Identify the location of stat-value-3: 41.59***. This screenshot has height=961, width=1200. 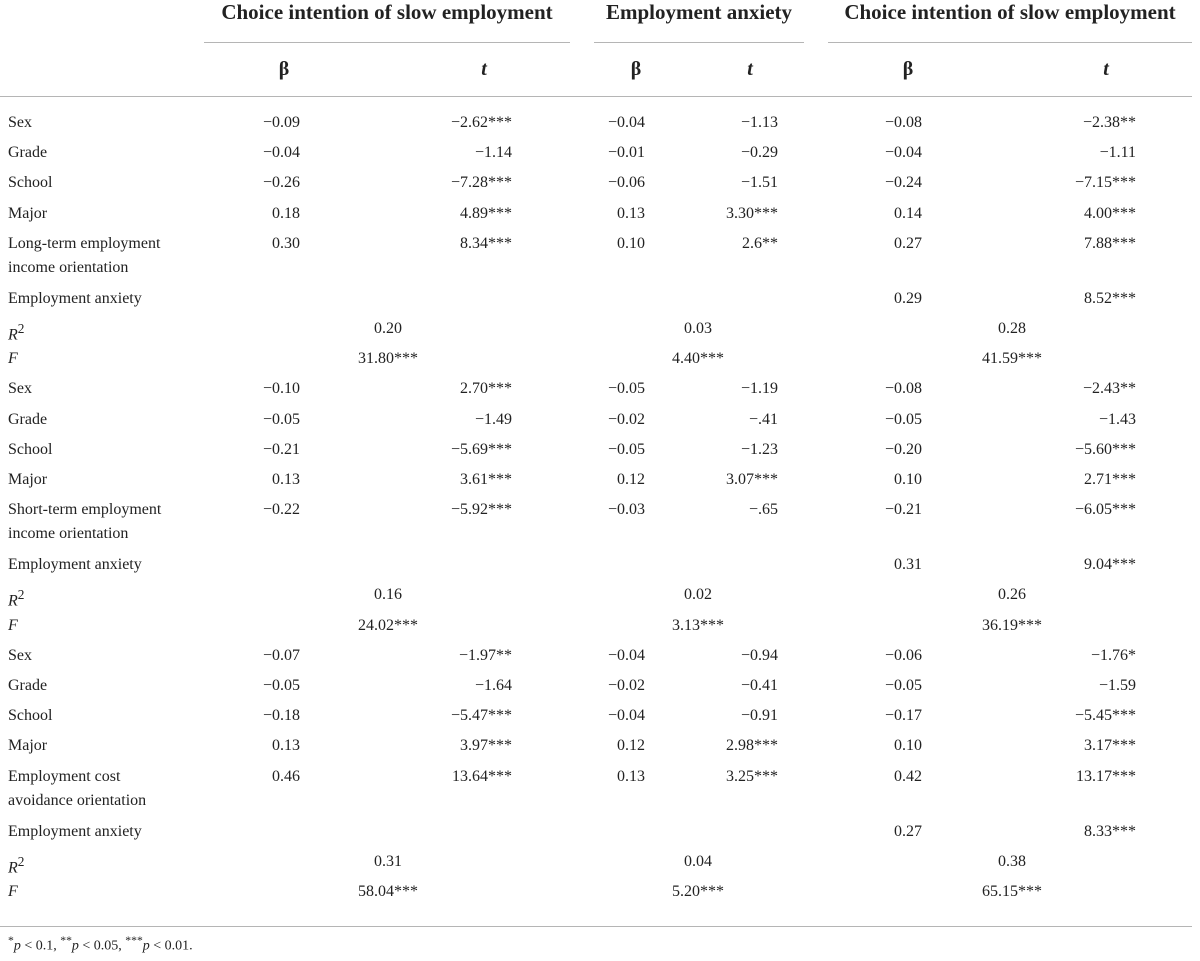
(1012, 359).